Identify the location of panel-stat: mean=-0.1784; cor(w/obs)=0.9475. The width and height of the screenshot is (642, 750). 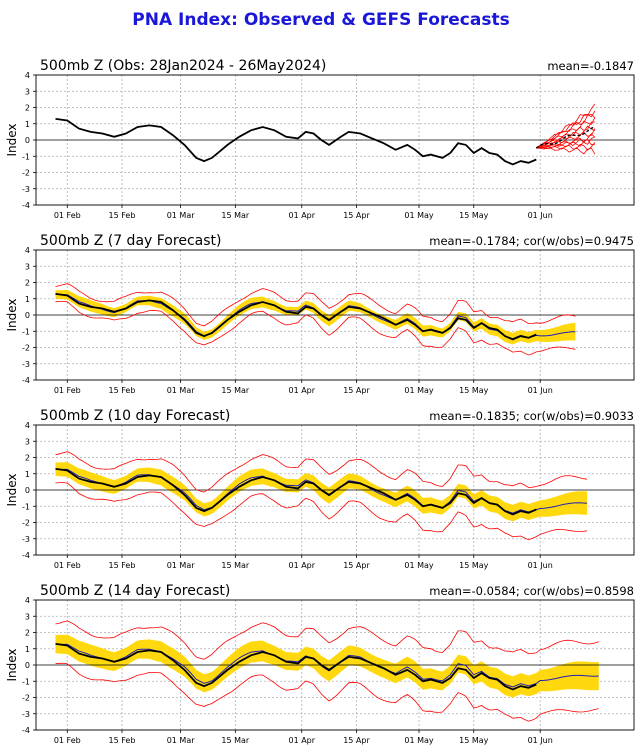
(531, 241).